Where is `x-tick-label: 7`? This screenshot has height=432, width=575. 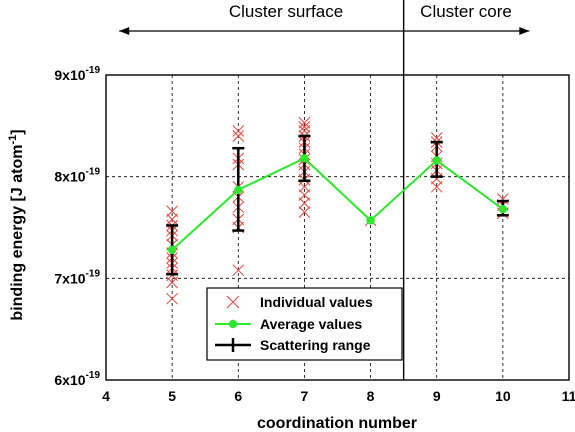
x-tick-label: 7 is located at coordinates (305, 396).